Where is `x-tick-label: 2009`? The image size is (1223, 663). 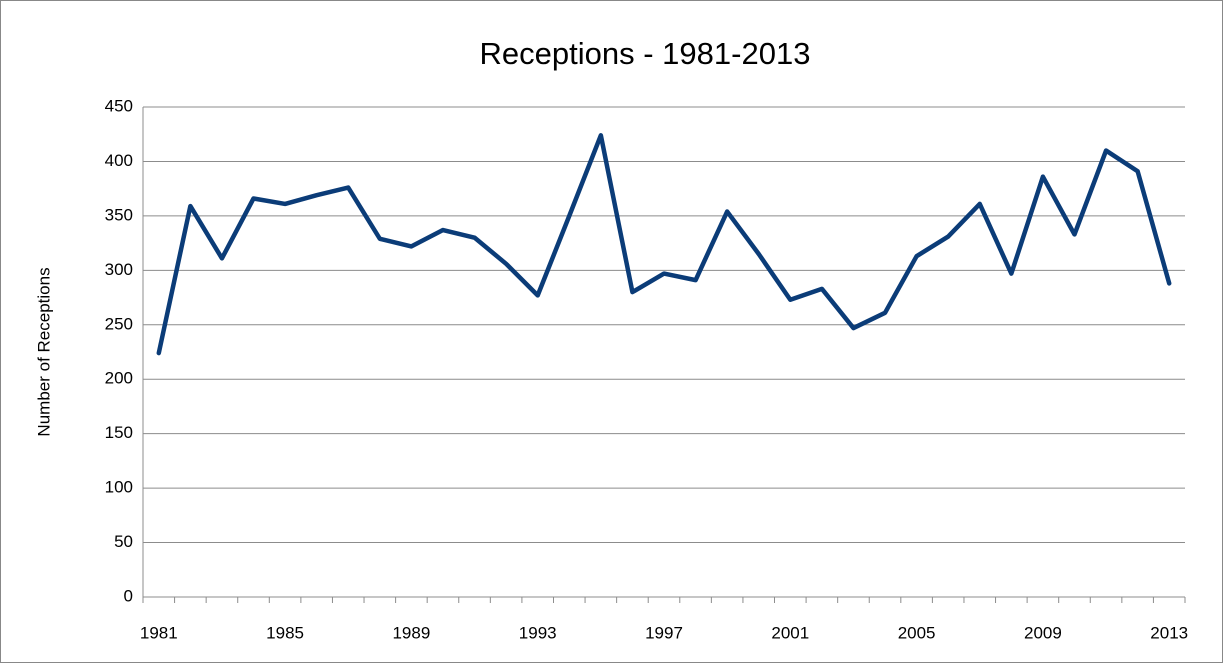 x-tick-label: 2009 is located at coordinates (1043, 632).